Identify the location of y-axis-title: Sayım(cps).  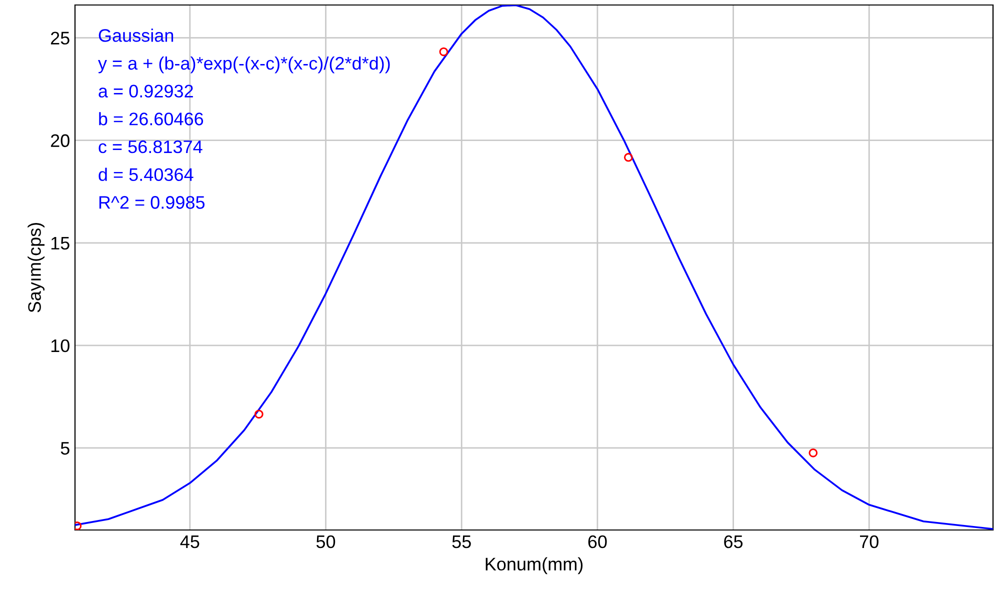
(36, 267).